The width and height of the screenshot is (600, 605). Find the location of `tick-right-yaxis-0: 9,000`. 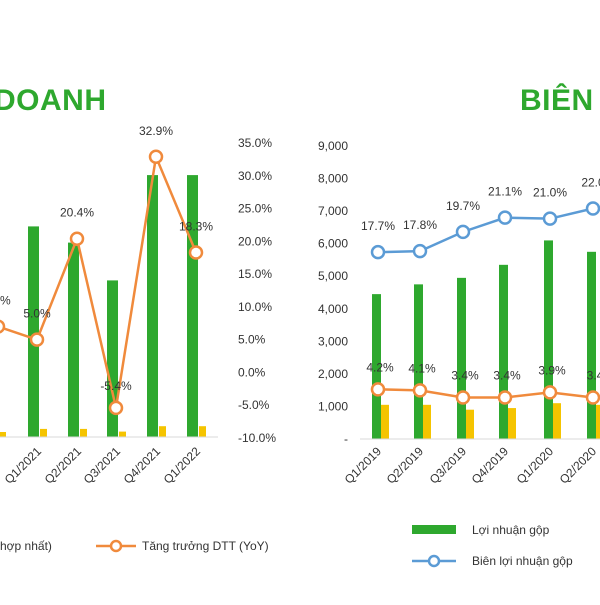

tick-right-yaxis-0: 9,000 is located at coordinates (333, 146).